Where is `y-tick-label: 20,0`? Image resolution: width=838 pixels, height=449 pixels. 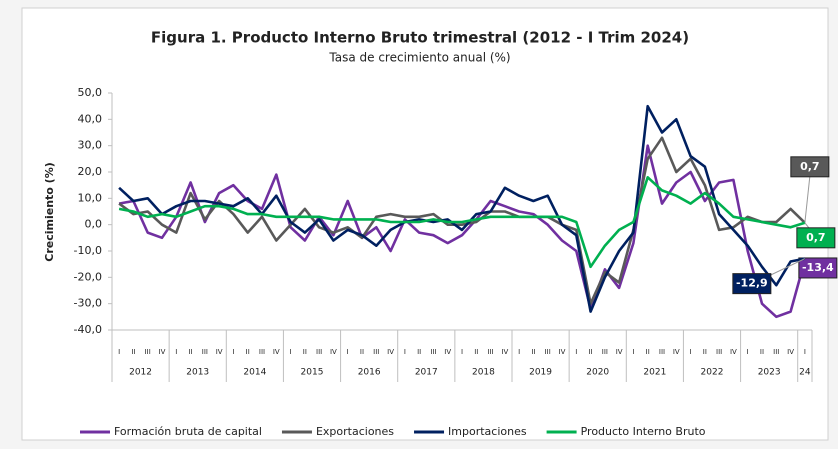 y-tick-label: 20,0 is located at coordinates (90, 171).